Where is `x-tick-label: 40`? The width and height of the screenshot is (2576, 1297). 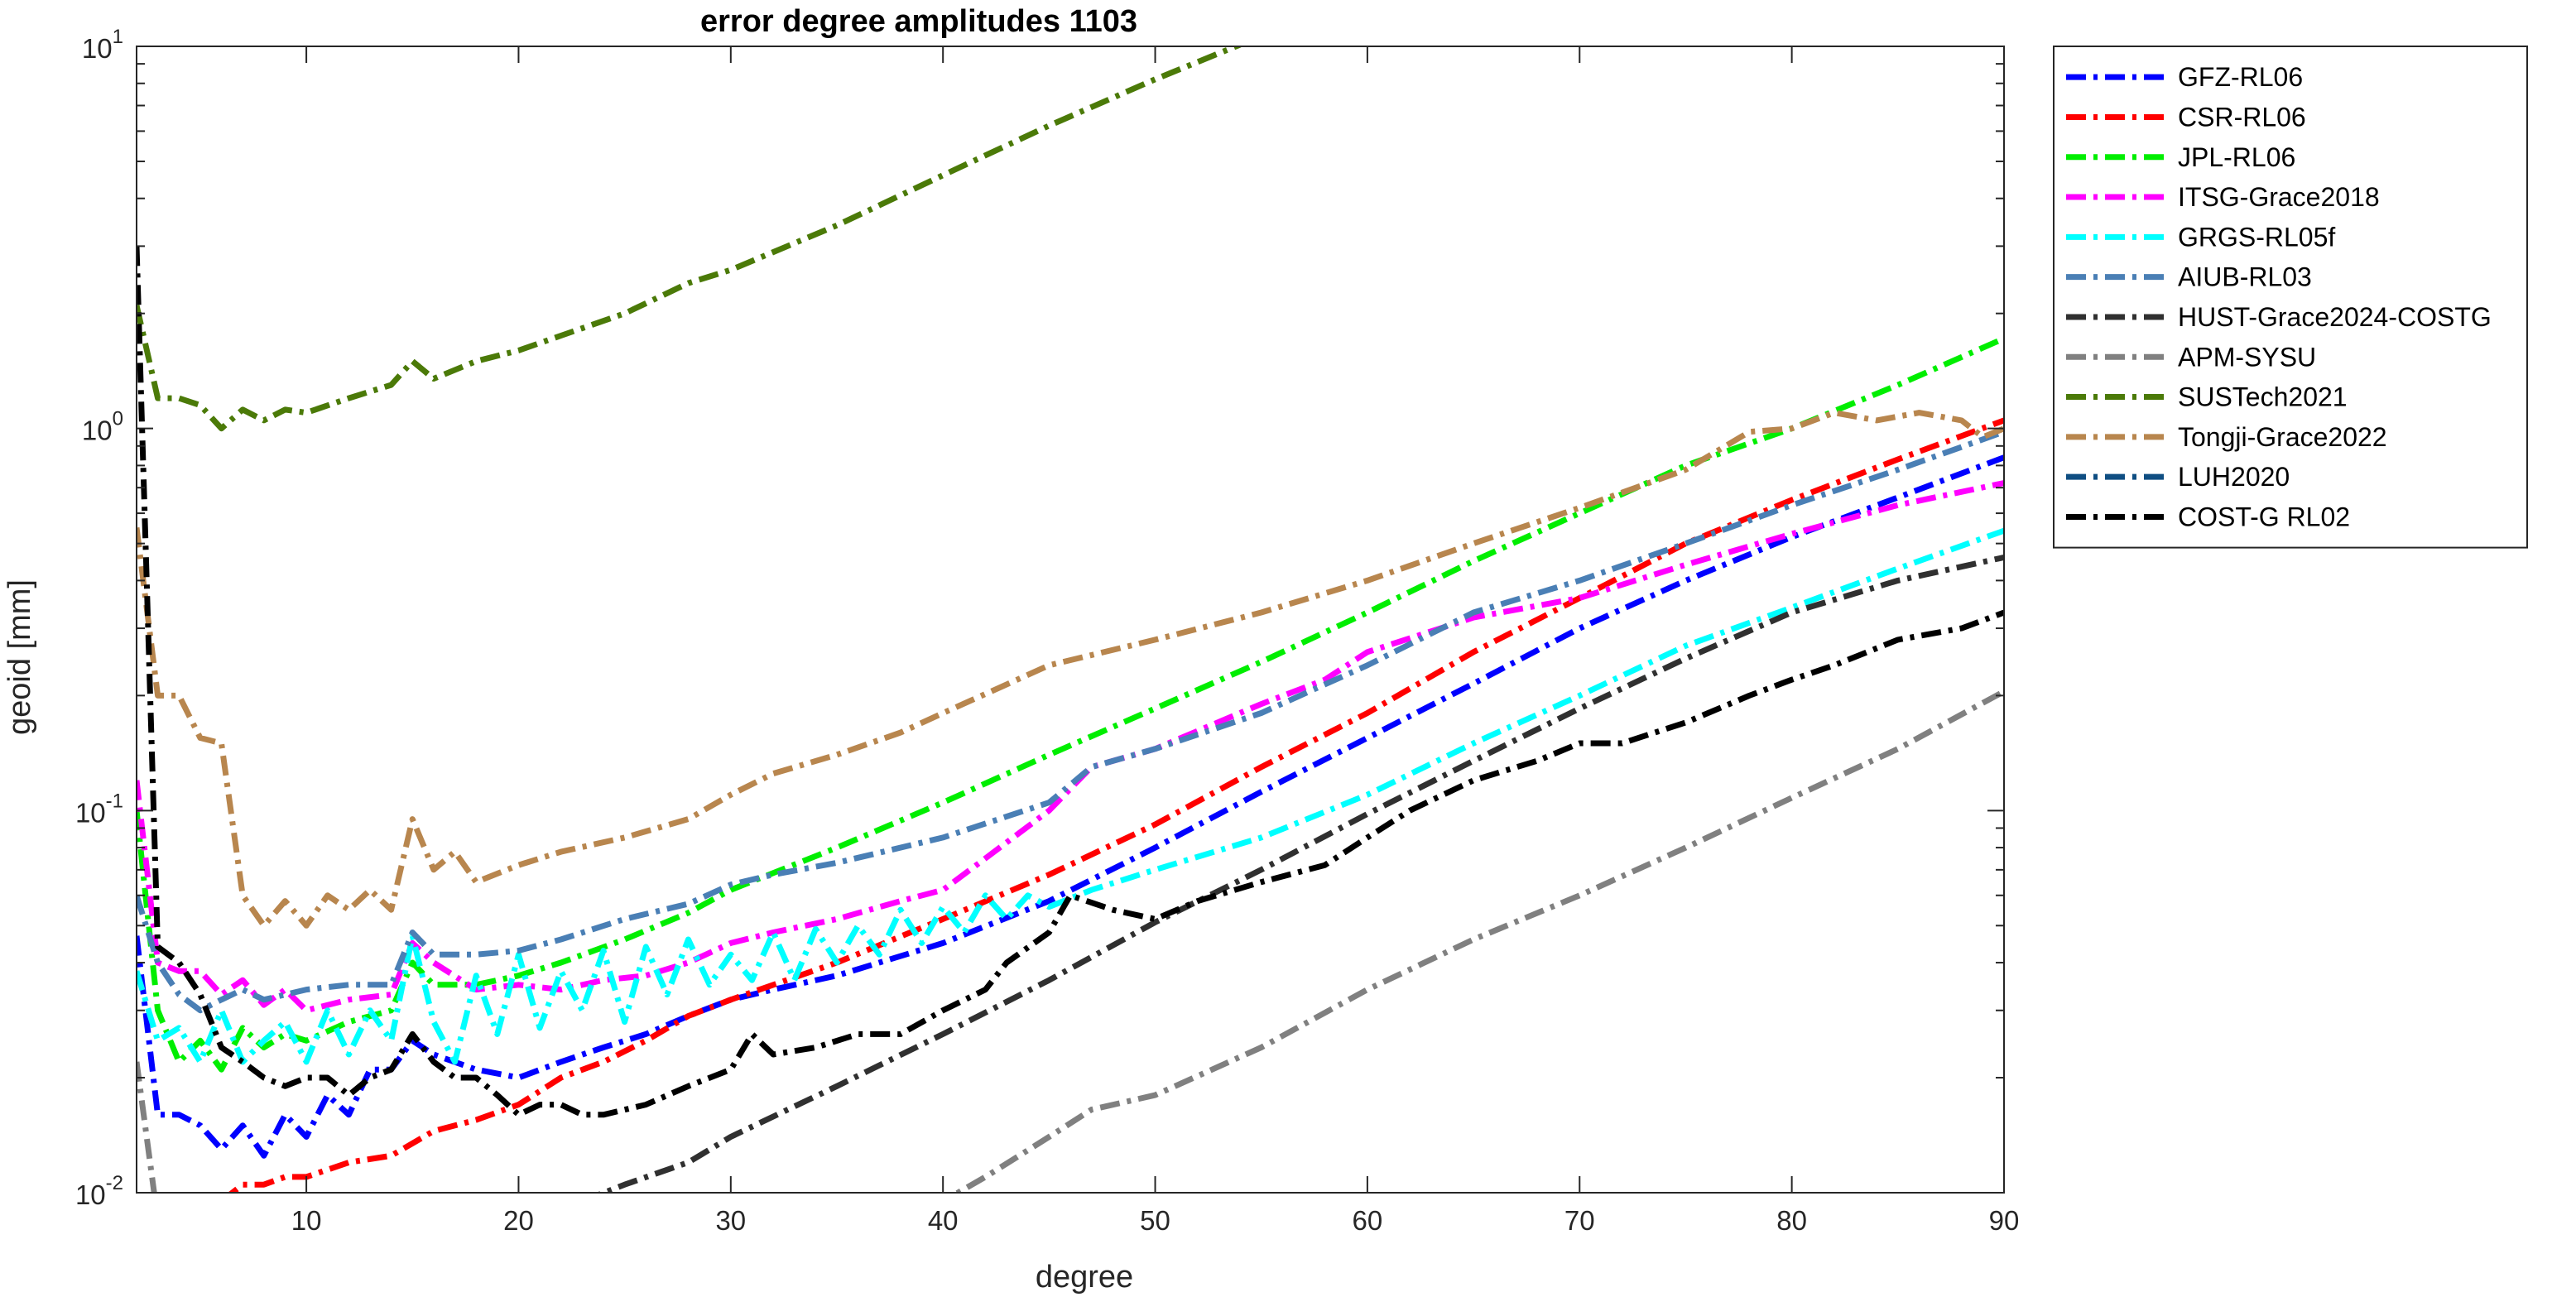 x-tick-label: 40 is located at coordinates (943, 1220).